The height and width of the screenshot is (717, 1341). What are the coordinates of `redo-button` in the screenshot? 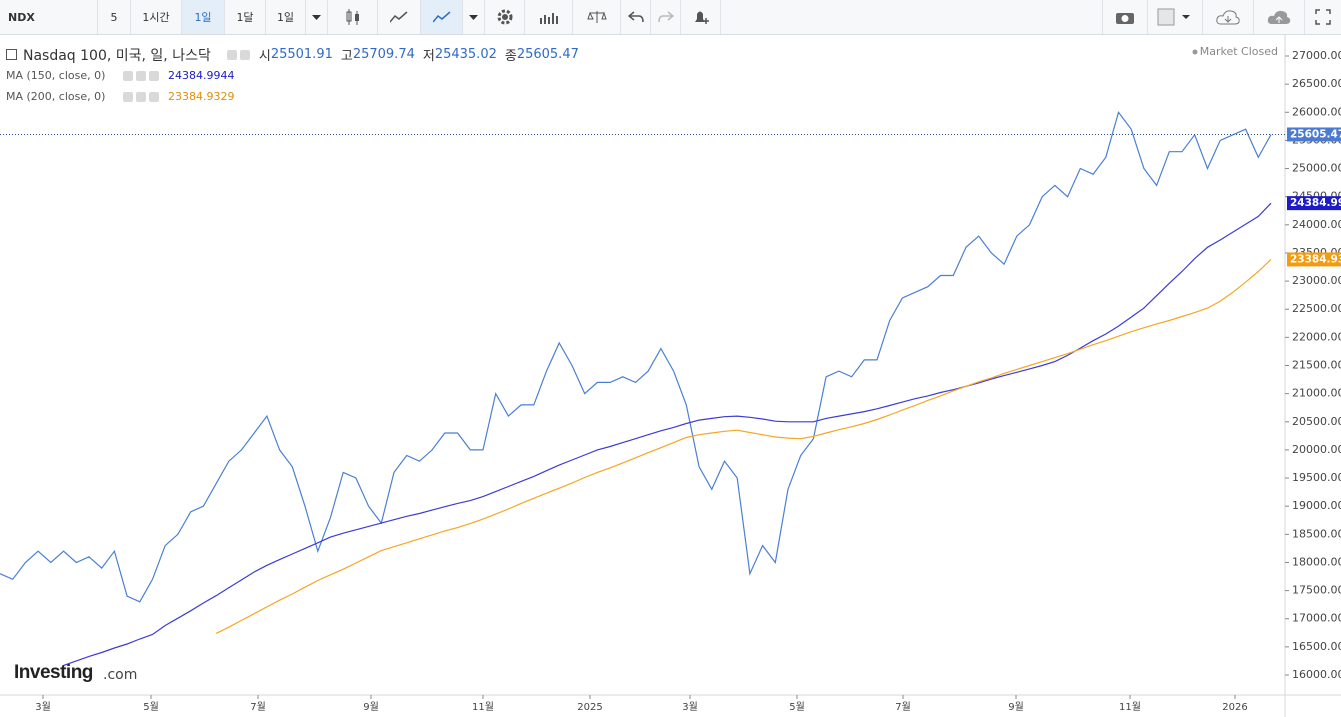 It's located at (666, 17).